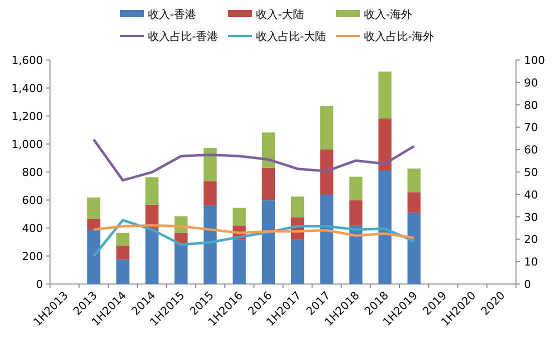  I want to click on y-tick-label: 1,200, so click(27, 116).